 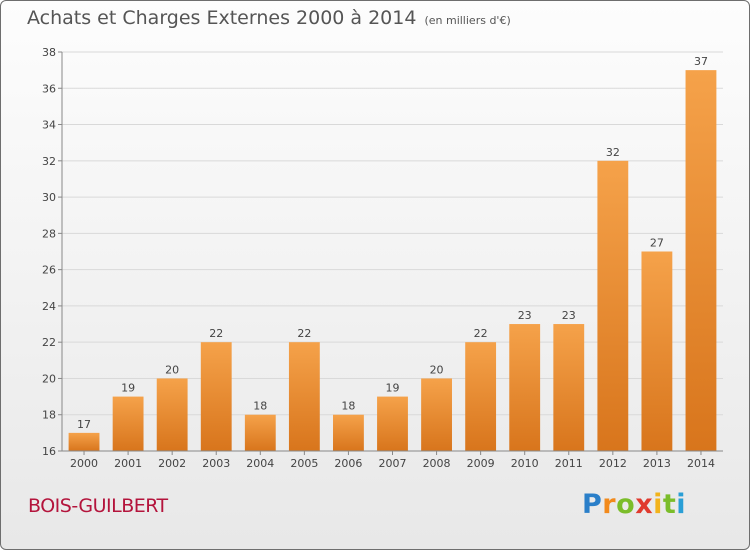 What do you see at coordinates (569, 387) in the screenshot?
I see `bar-2011` at bounding box center [569, 387].